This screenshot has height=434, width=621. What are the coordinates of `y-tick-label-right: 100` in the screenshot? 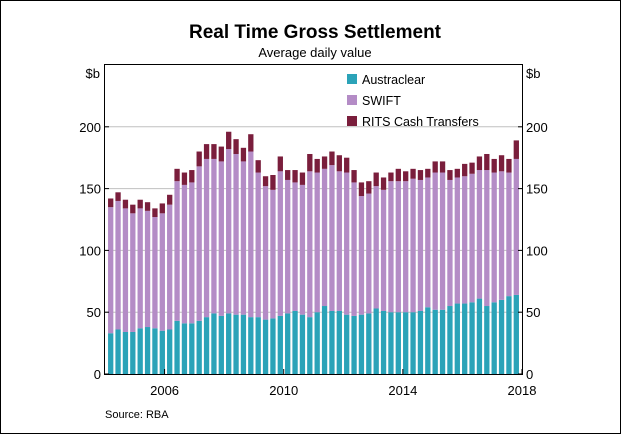 It's located at (537, 250).